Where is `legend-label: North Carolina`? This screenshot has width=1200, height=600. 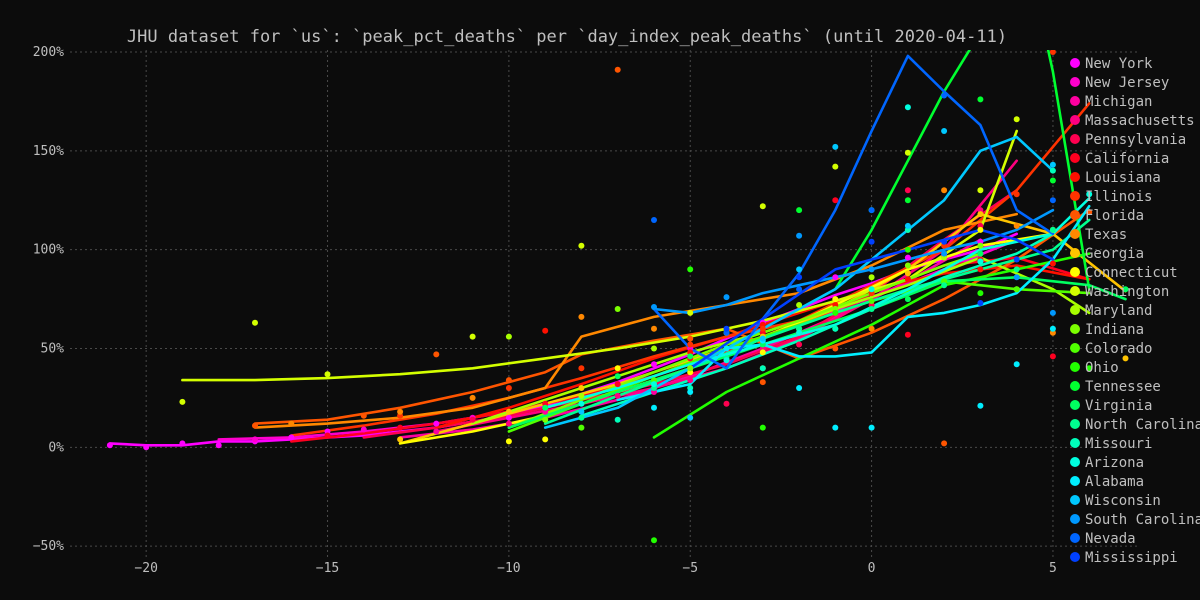
legend-label: North Carolina is located at coordinates (1142, 425).